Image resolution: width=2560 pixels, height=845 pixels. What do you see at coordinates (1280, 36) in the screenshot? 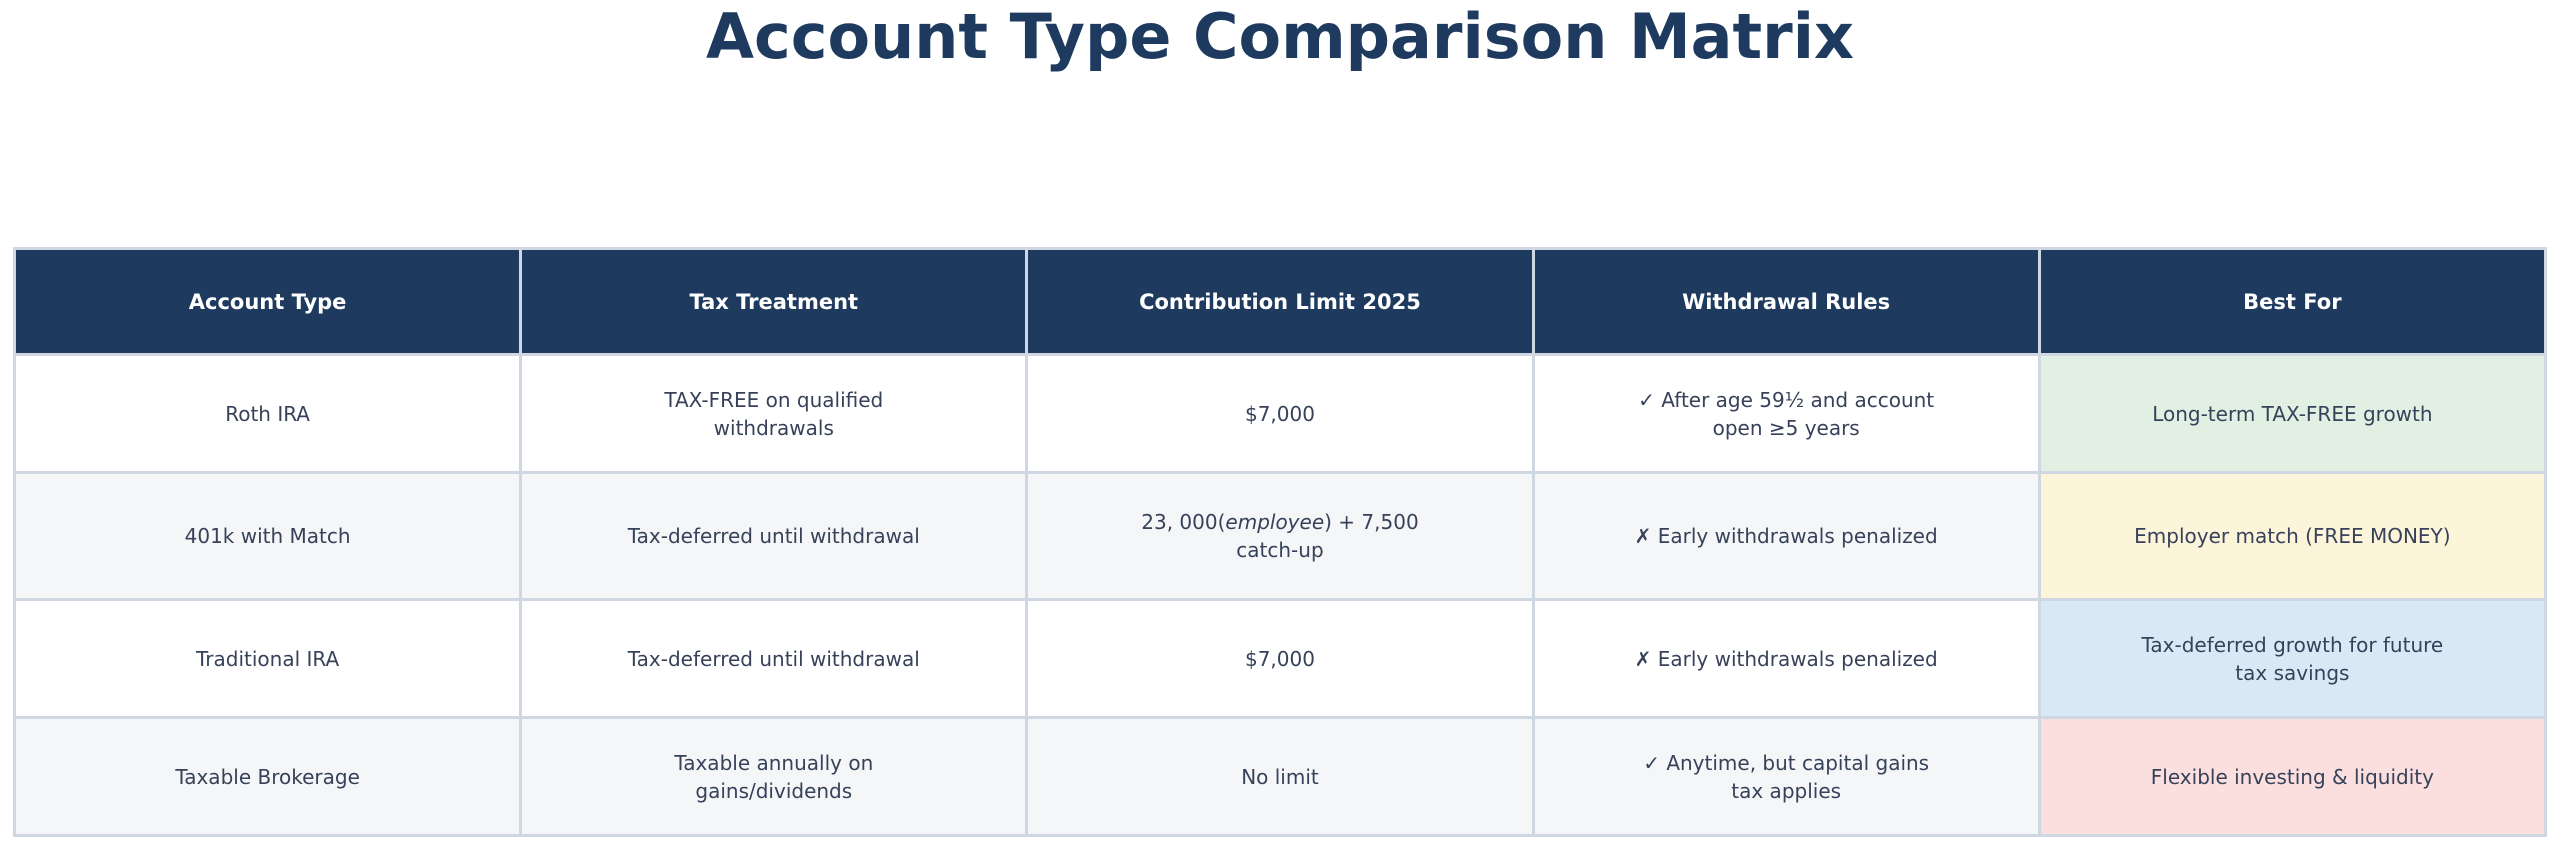
I see `page-title: Account Type Comparison Matrix` at bounding box center [1280, 36].